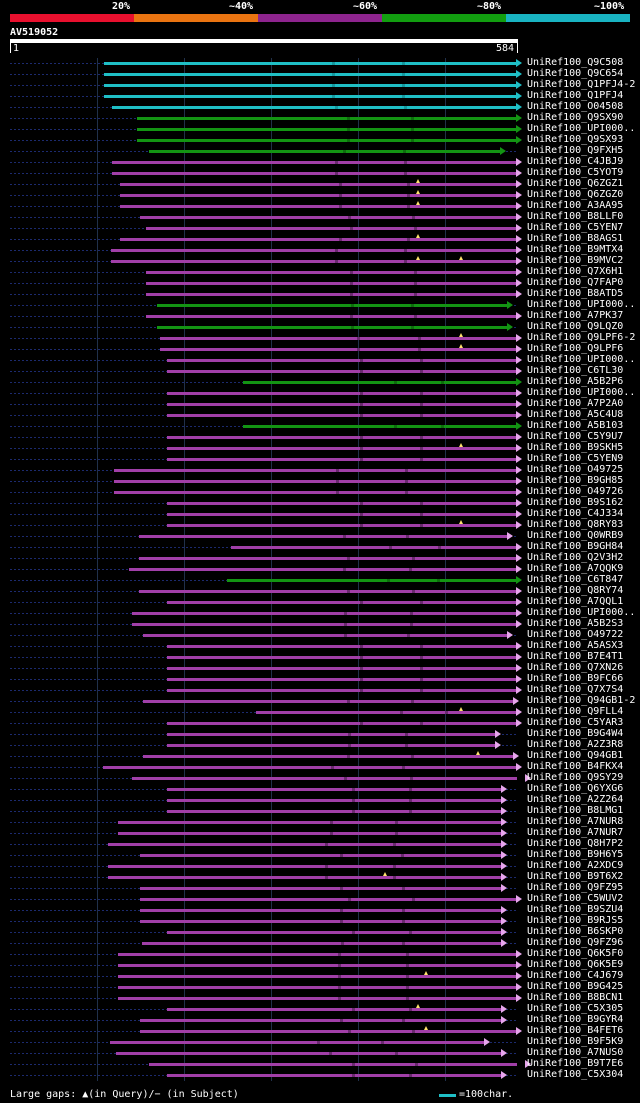 The height and width of the screenshot is (1103, 640). What do you see at coordinates (320, 382) in the screenshot?
I see `hit-row: UniRef100_A5B2P6` at bounding box center [320, 382].